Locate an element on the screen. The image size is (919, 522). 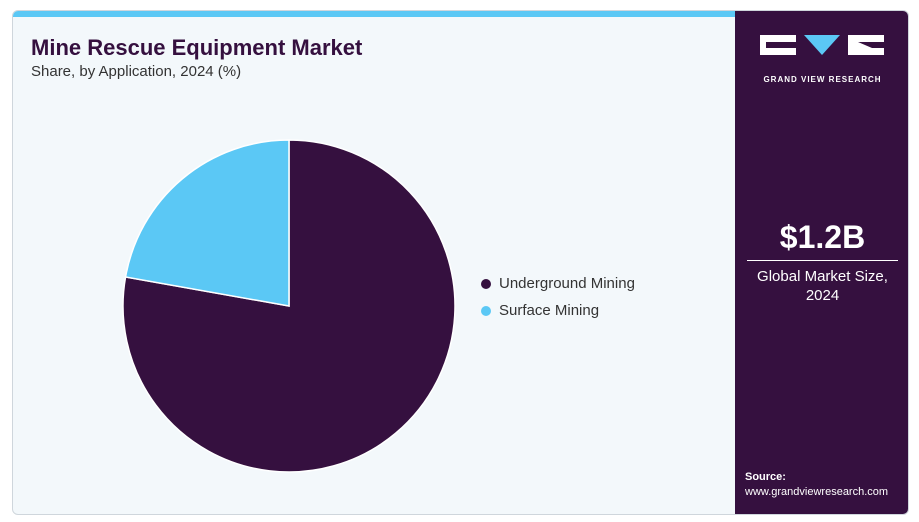
market-size-label-text: Global Market Size, 2024 is located at coordinates (822, 286).